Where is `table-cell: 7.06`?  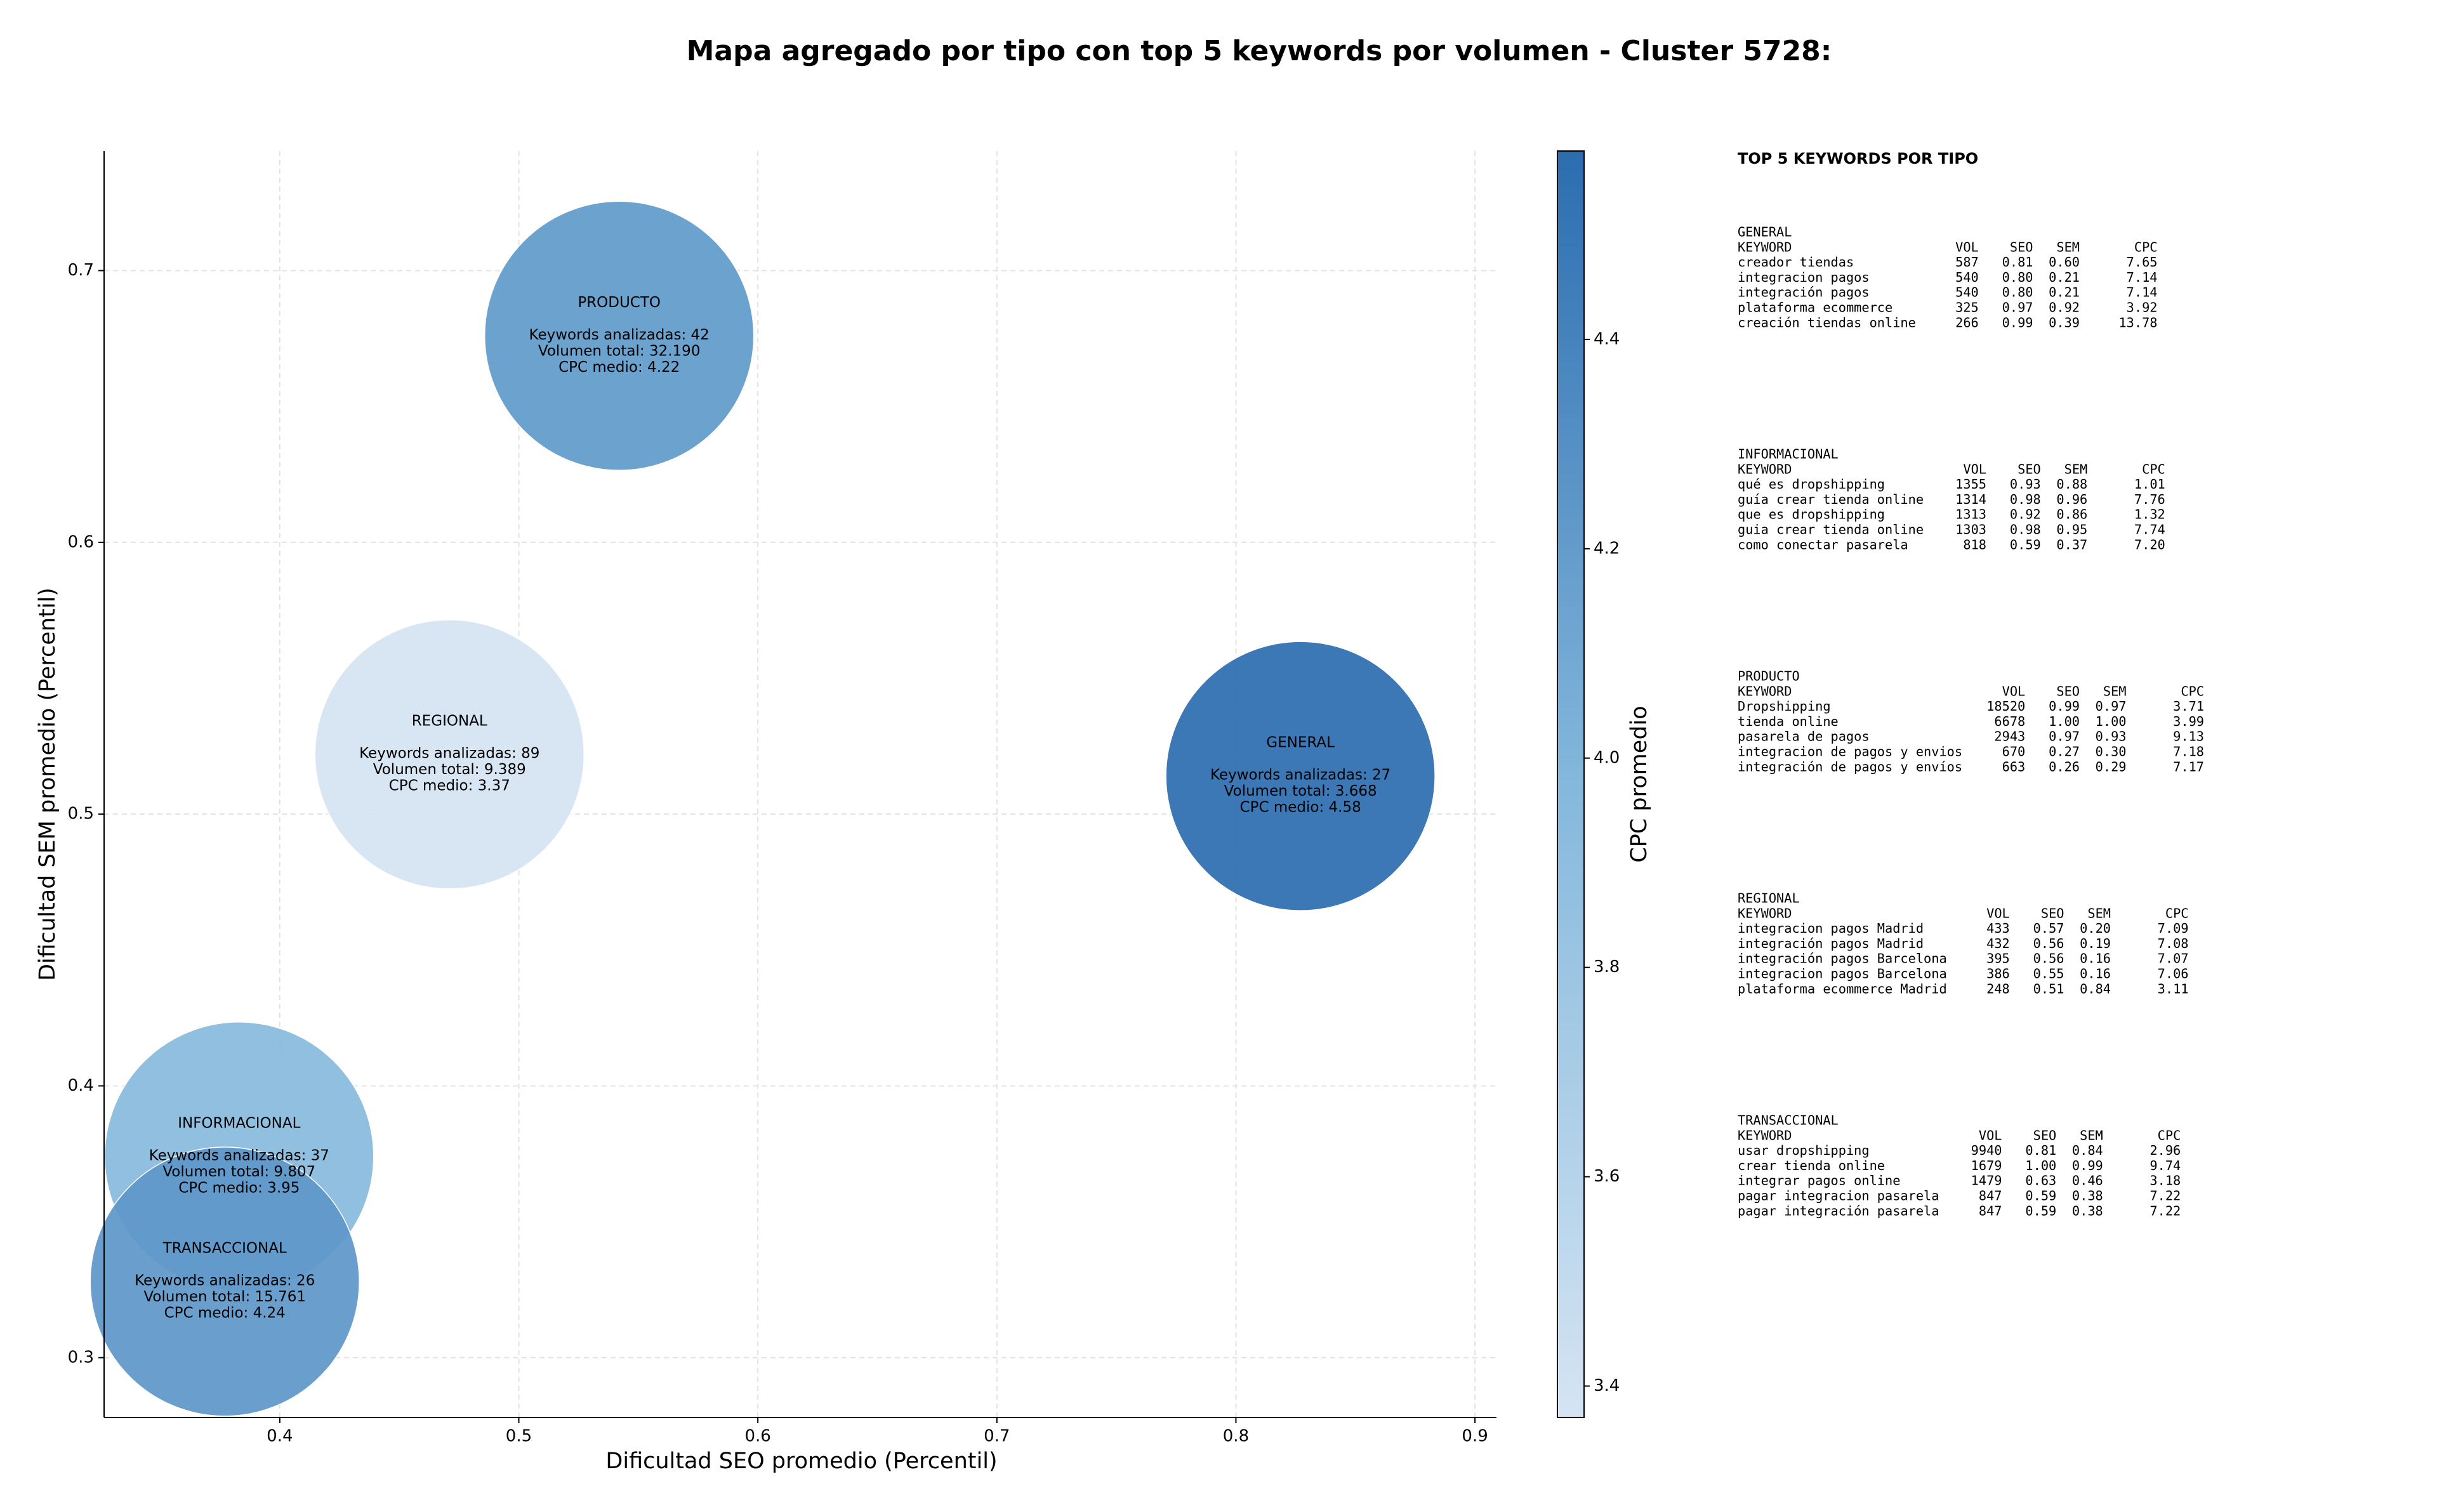
table-cell: 7.06 is located at coordinates (2173, 974).